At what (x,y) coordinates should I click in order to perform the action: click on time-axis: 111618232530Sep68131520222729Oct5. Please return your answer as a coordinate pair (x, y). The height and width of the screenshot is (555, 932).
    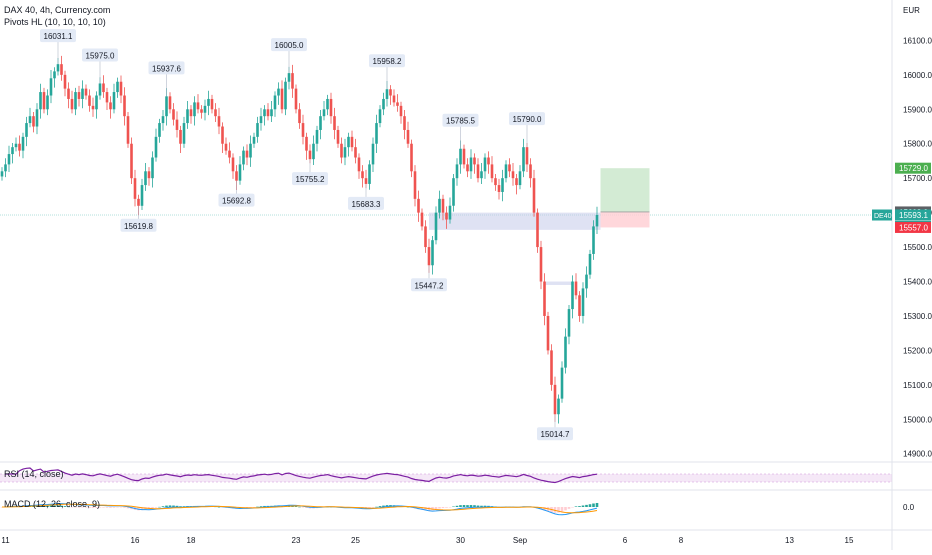
    Looking at the image, I should click on (427, 540).